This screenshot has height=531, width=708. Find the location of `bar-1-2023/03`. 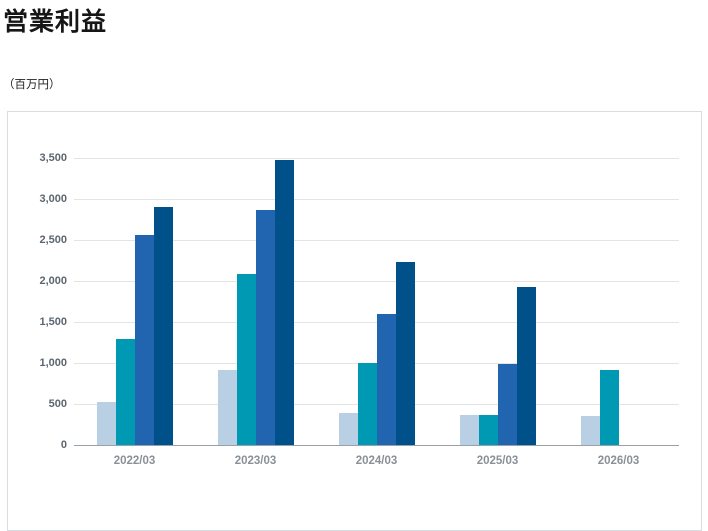

bar-1-2023/03 is located at coordinates (227, 407).